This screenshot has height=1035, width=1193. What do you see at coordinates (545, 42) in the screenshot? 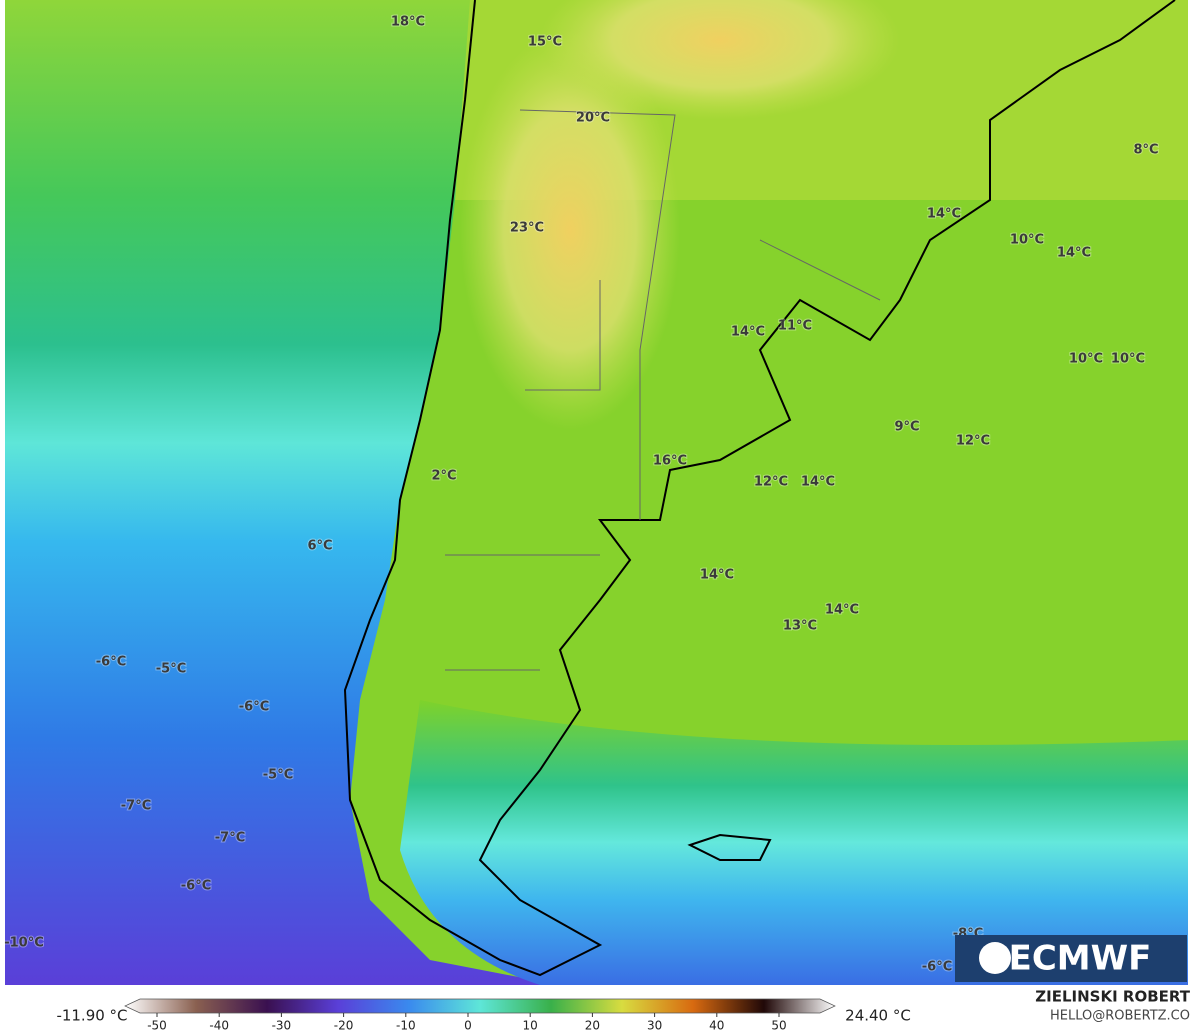
I see `temperature-label: 15°C` at bounding box center [545, 42].